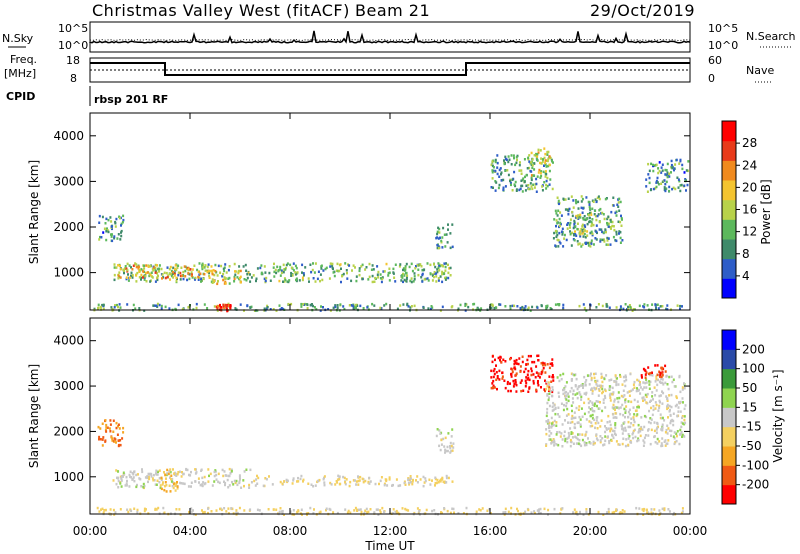 The width and height of the screenshot is (800, 554). I want to click on velocity-colorbar-tick: -200, so click(755, 485).